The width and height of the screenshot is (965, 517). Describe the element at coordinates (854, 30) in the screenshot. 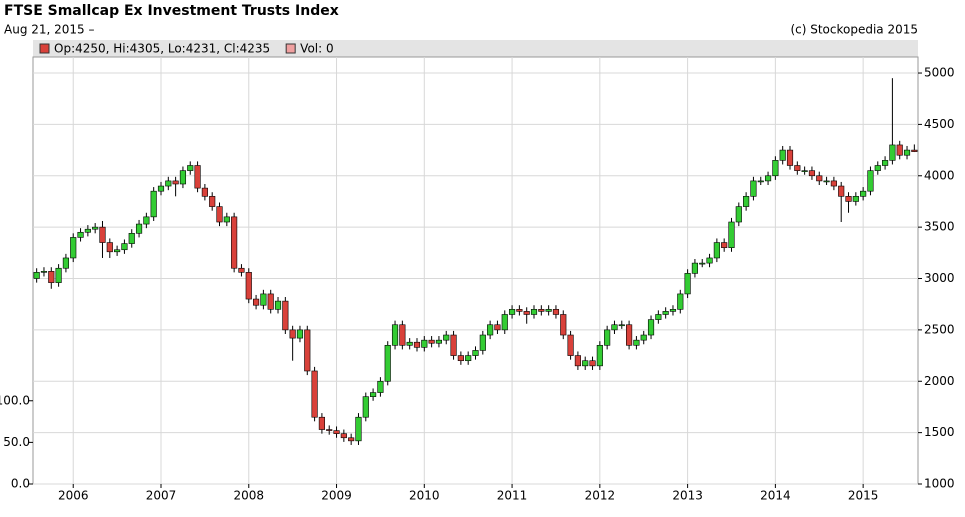

I see `credit: (c) Stockopedia 2015` at that location.